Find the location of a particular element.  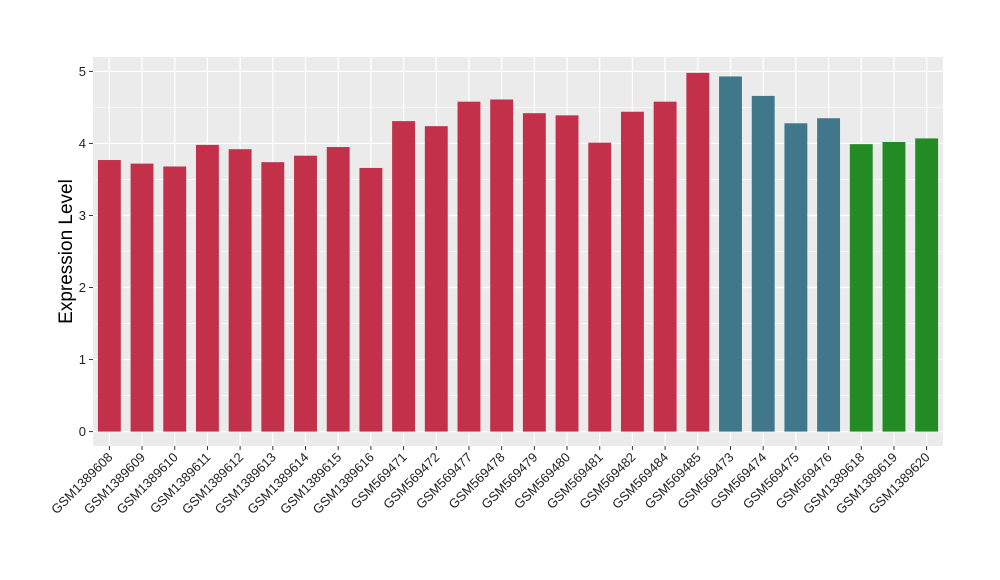

bar-GSM569477 is located at coordinates (469, 266).